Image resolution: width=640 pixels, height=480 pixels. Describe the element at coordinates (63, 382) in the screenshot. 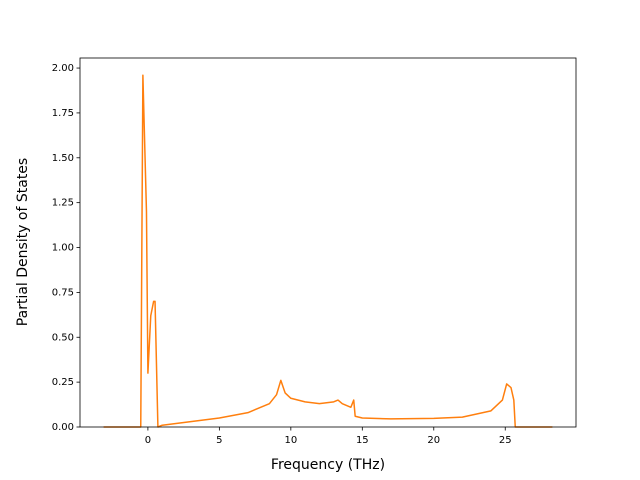

I see `y-tick-label: 0.25` at that location.